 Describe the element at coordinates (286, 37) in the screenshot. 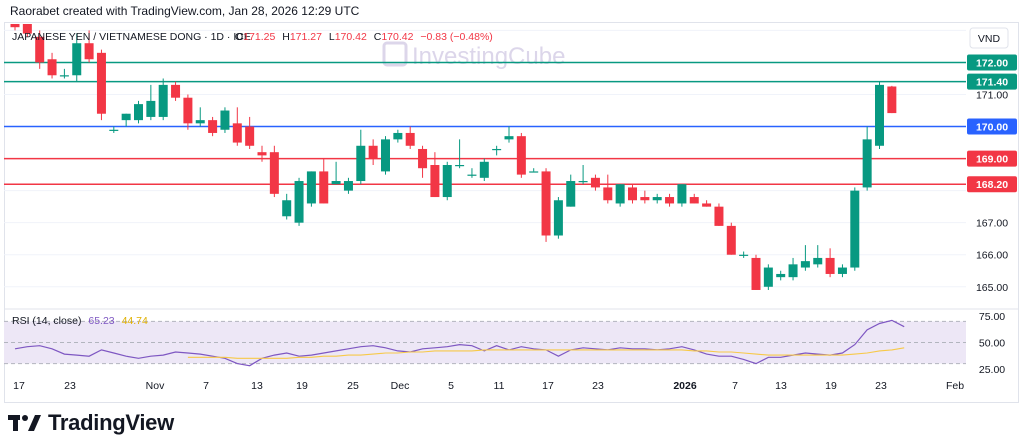

I see `high-label: H` at that location.